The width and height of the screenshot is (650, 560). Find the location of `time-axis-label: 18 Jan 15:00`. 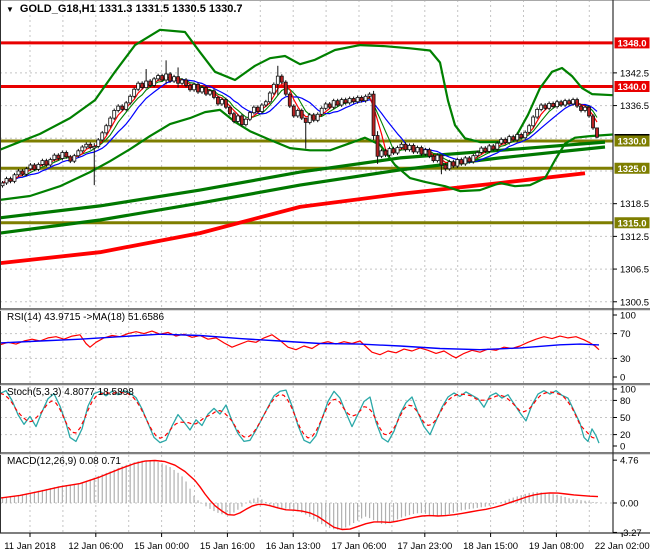

time-axis-label: 18 Jan 15:00 is located at coordinates (490, 546).